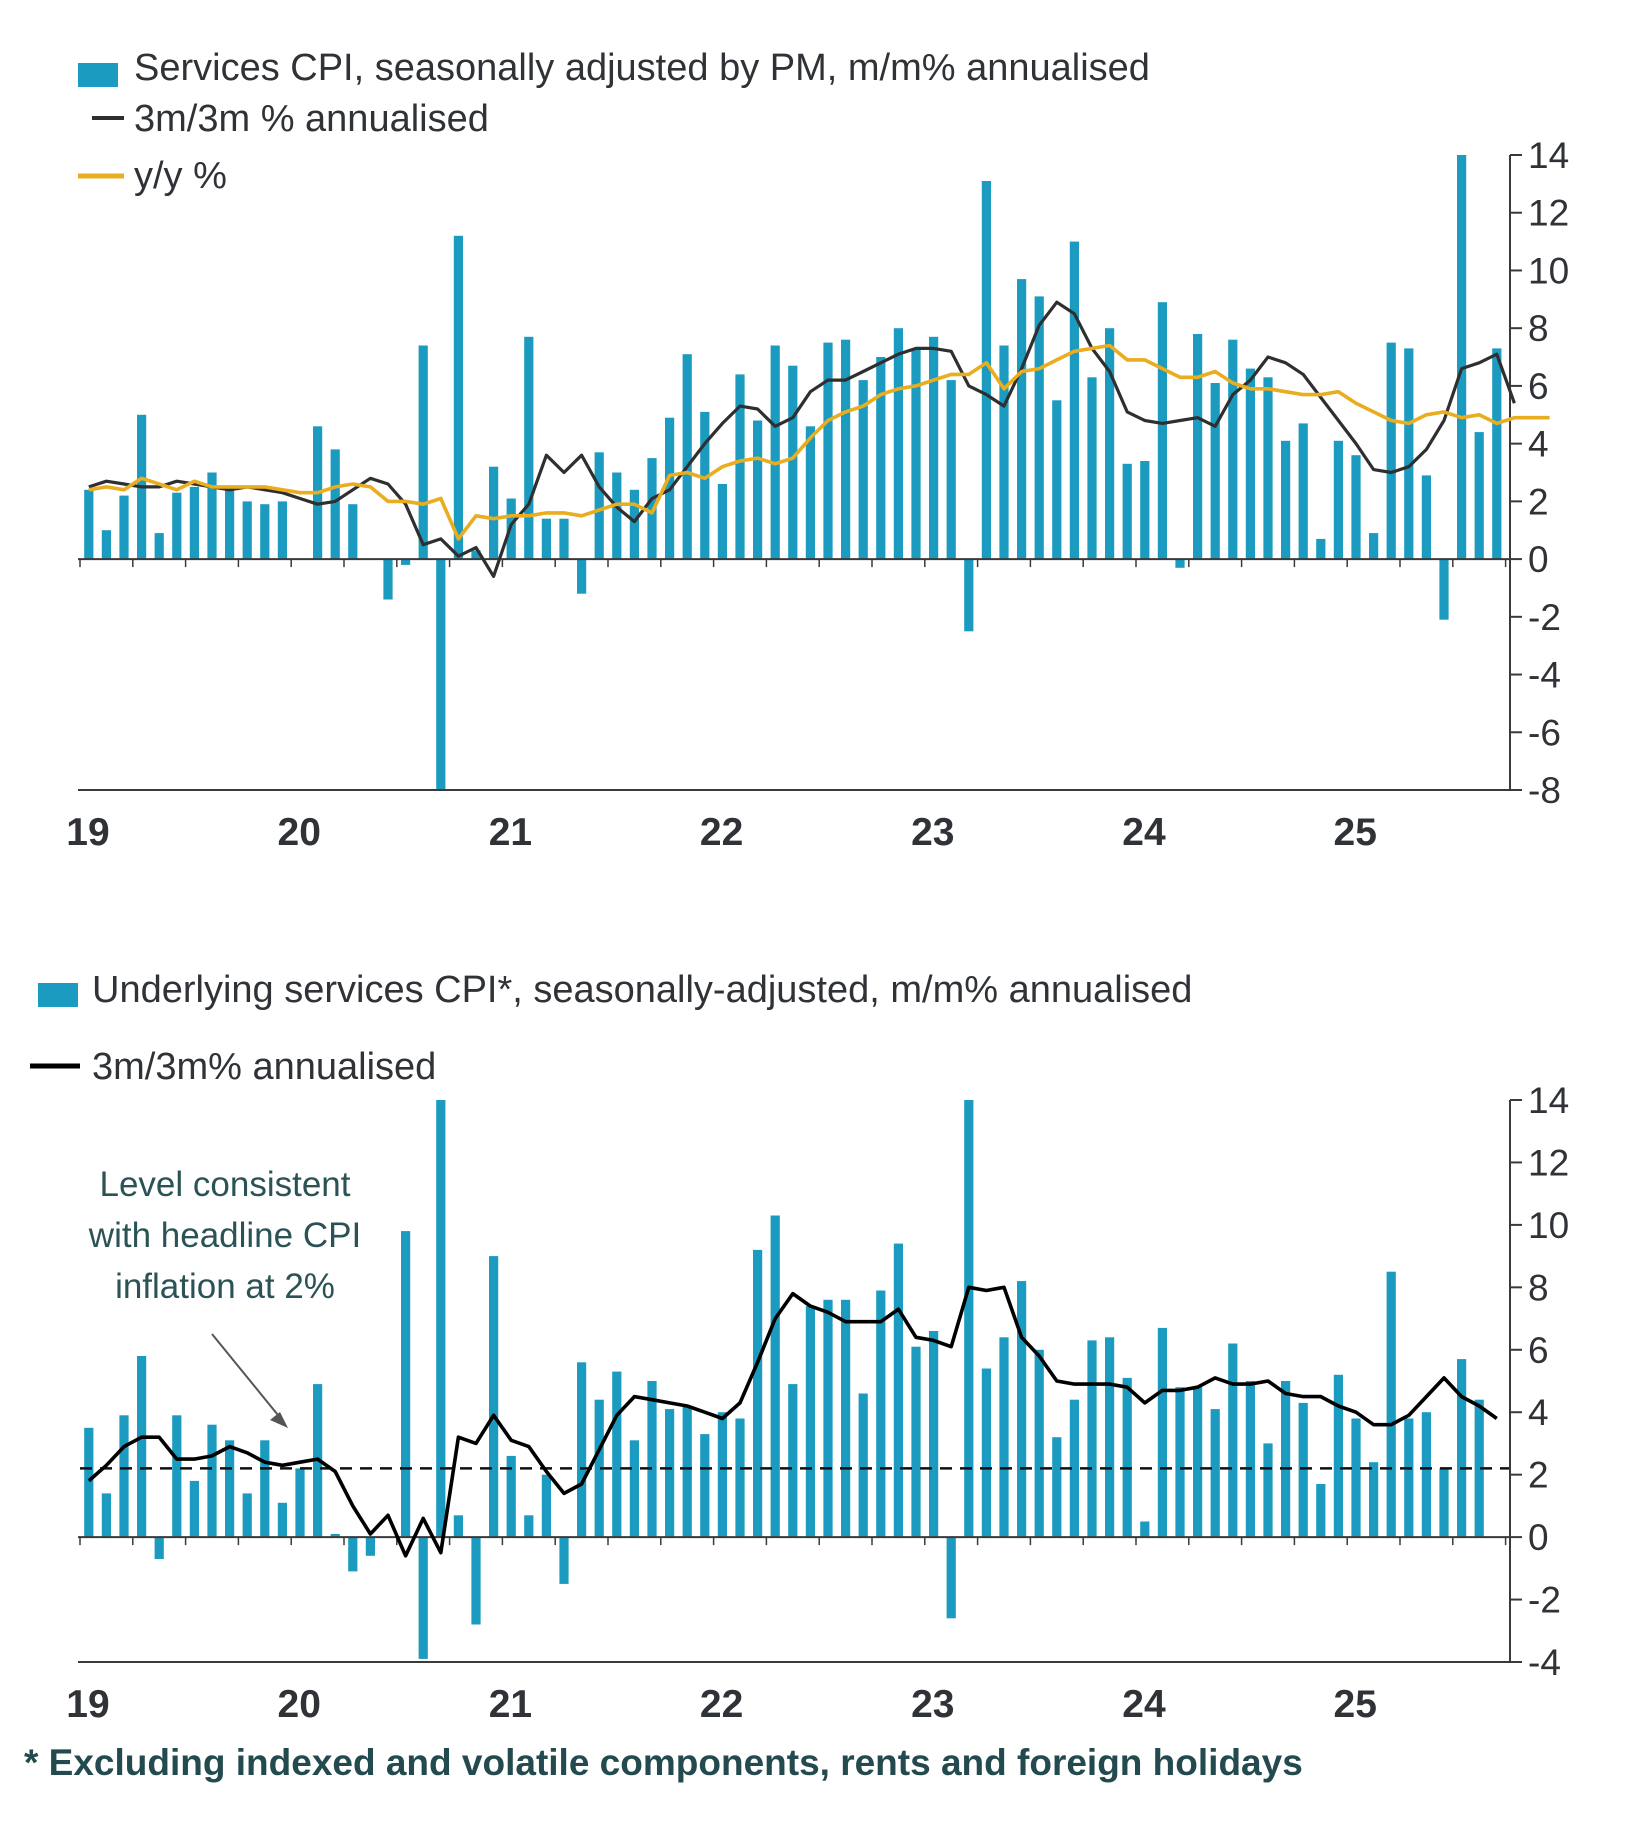 The height and width of the screenshot is (1836, 1632). Describe the element at coordinates (1144, 832) in the screenshot. I see `x-tick-label: 24` at that location.